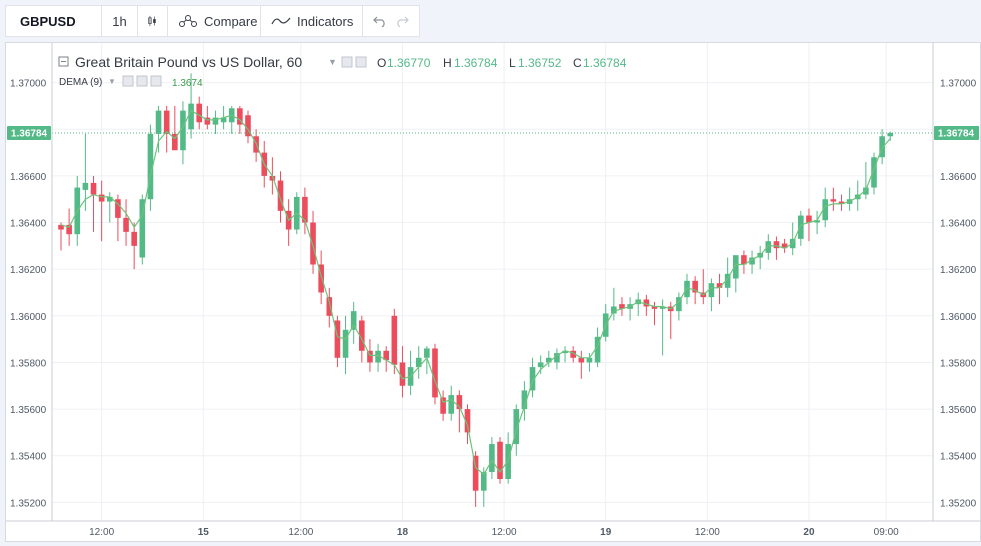 The image size is (981, 546). Describe the element at coordinates (447, 63) in the screenshot. I see `high-label: H` at that location.